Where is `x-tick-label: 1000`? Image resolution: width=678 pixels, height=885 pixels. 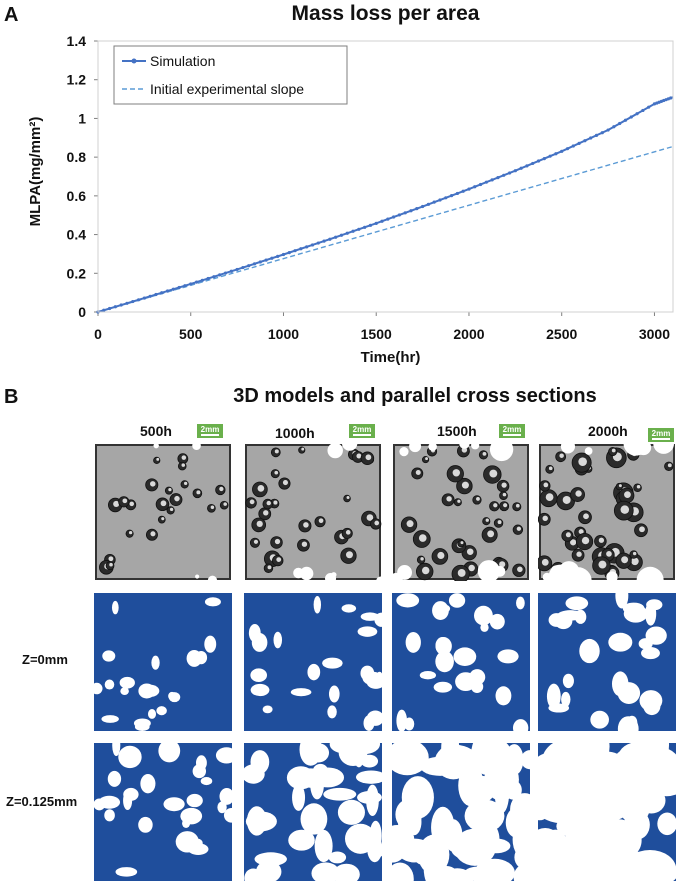 x-tick-label: 1000 is located at coordinates (283, 334).